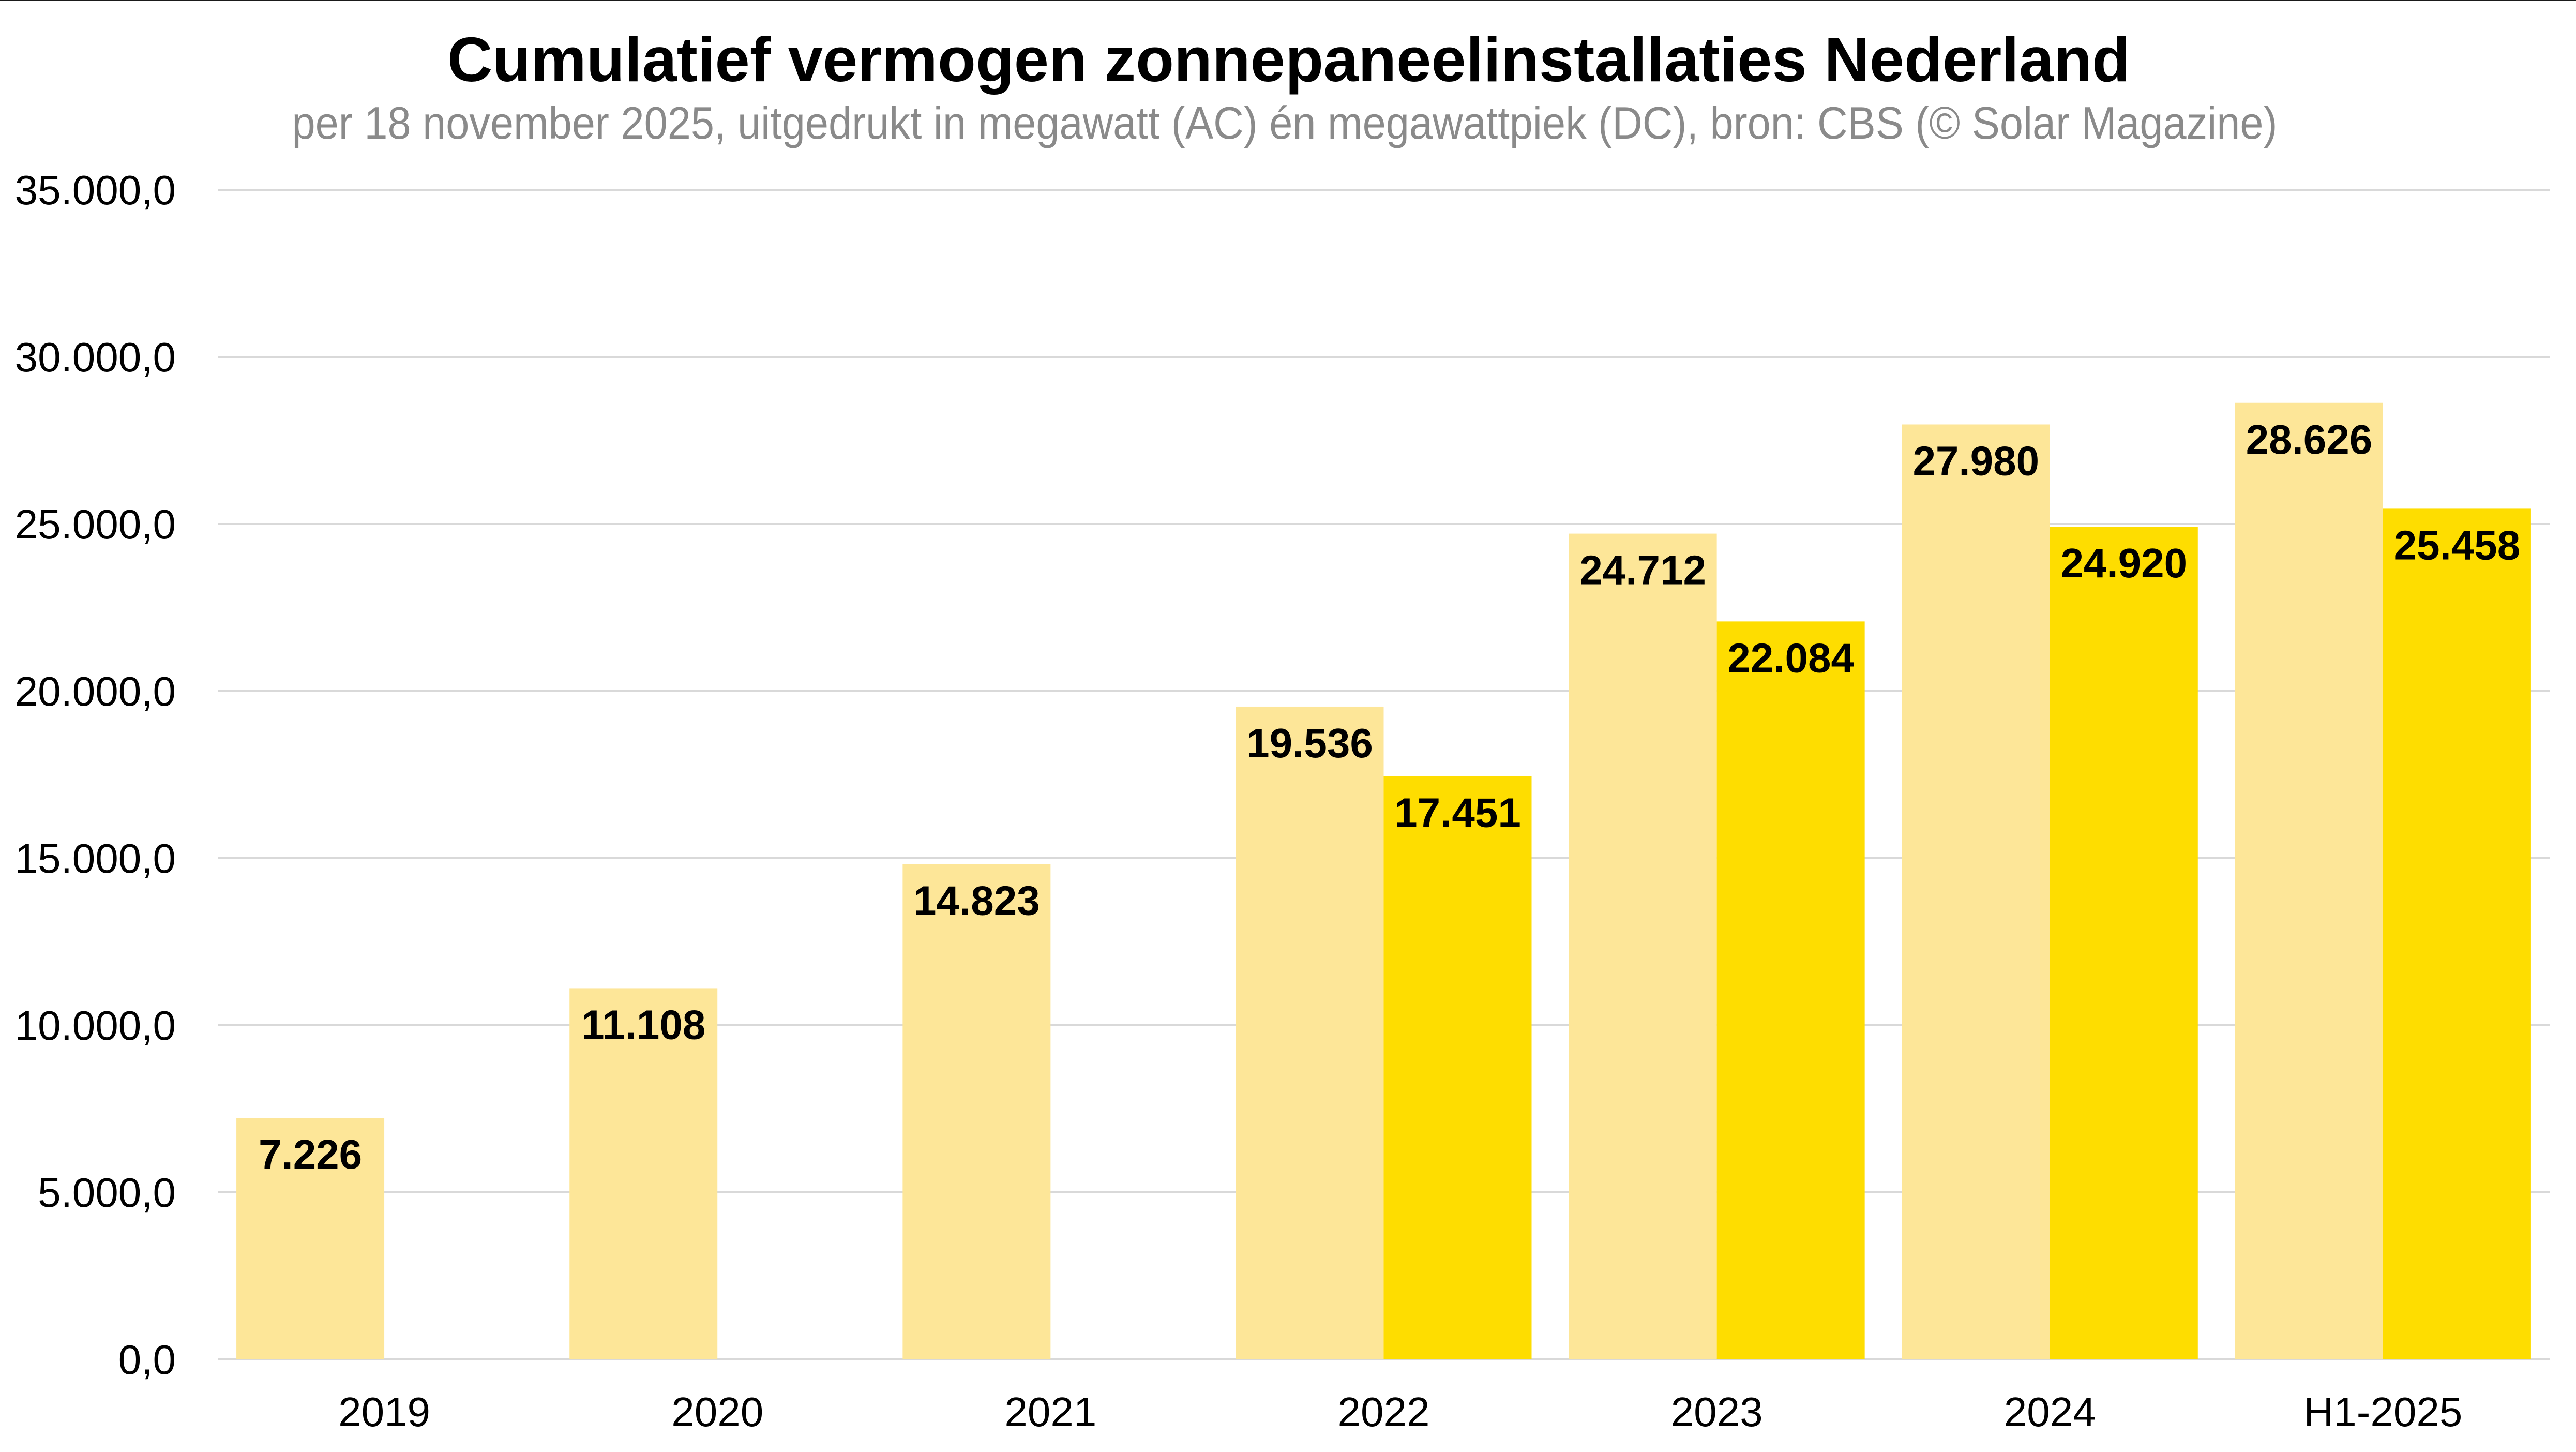 The image size is (2576, 1452). Describe the element at coordinates (95, 524) in the screenshot. I see `y-tick-label: 25.000,0` at that location.